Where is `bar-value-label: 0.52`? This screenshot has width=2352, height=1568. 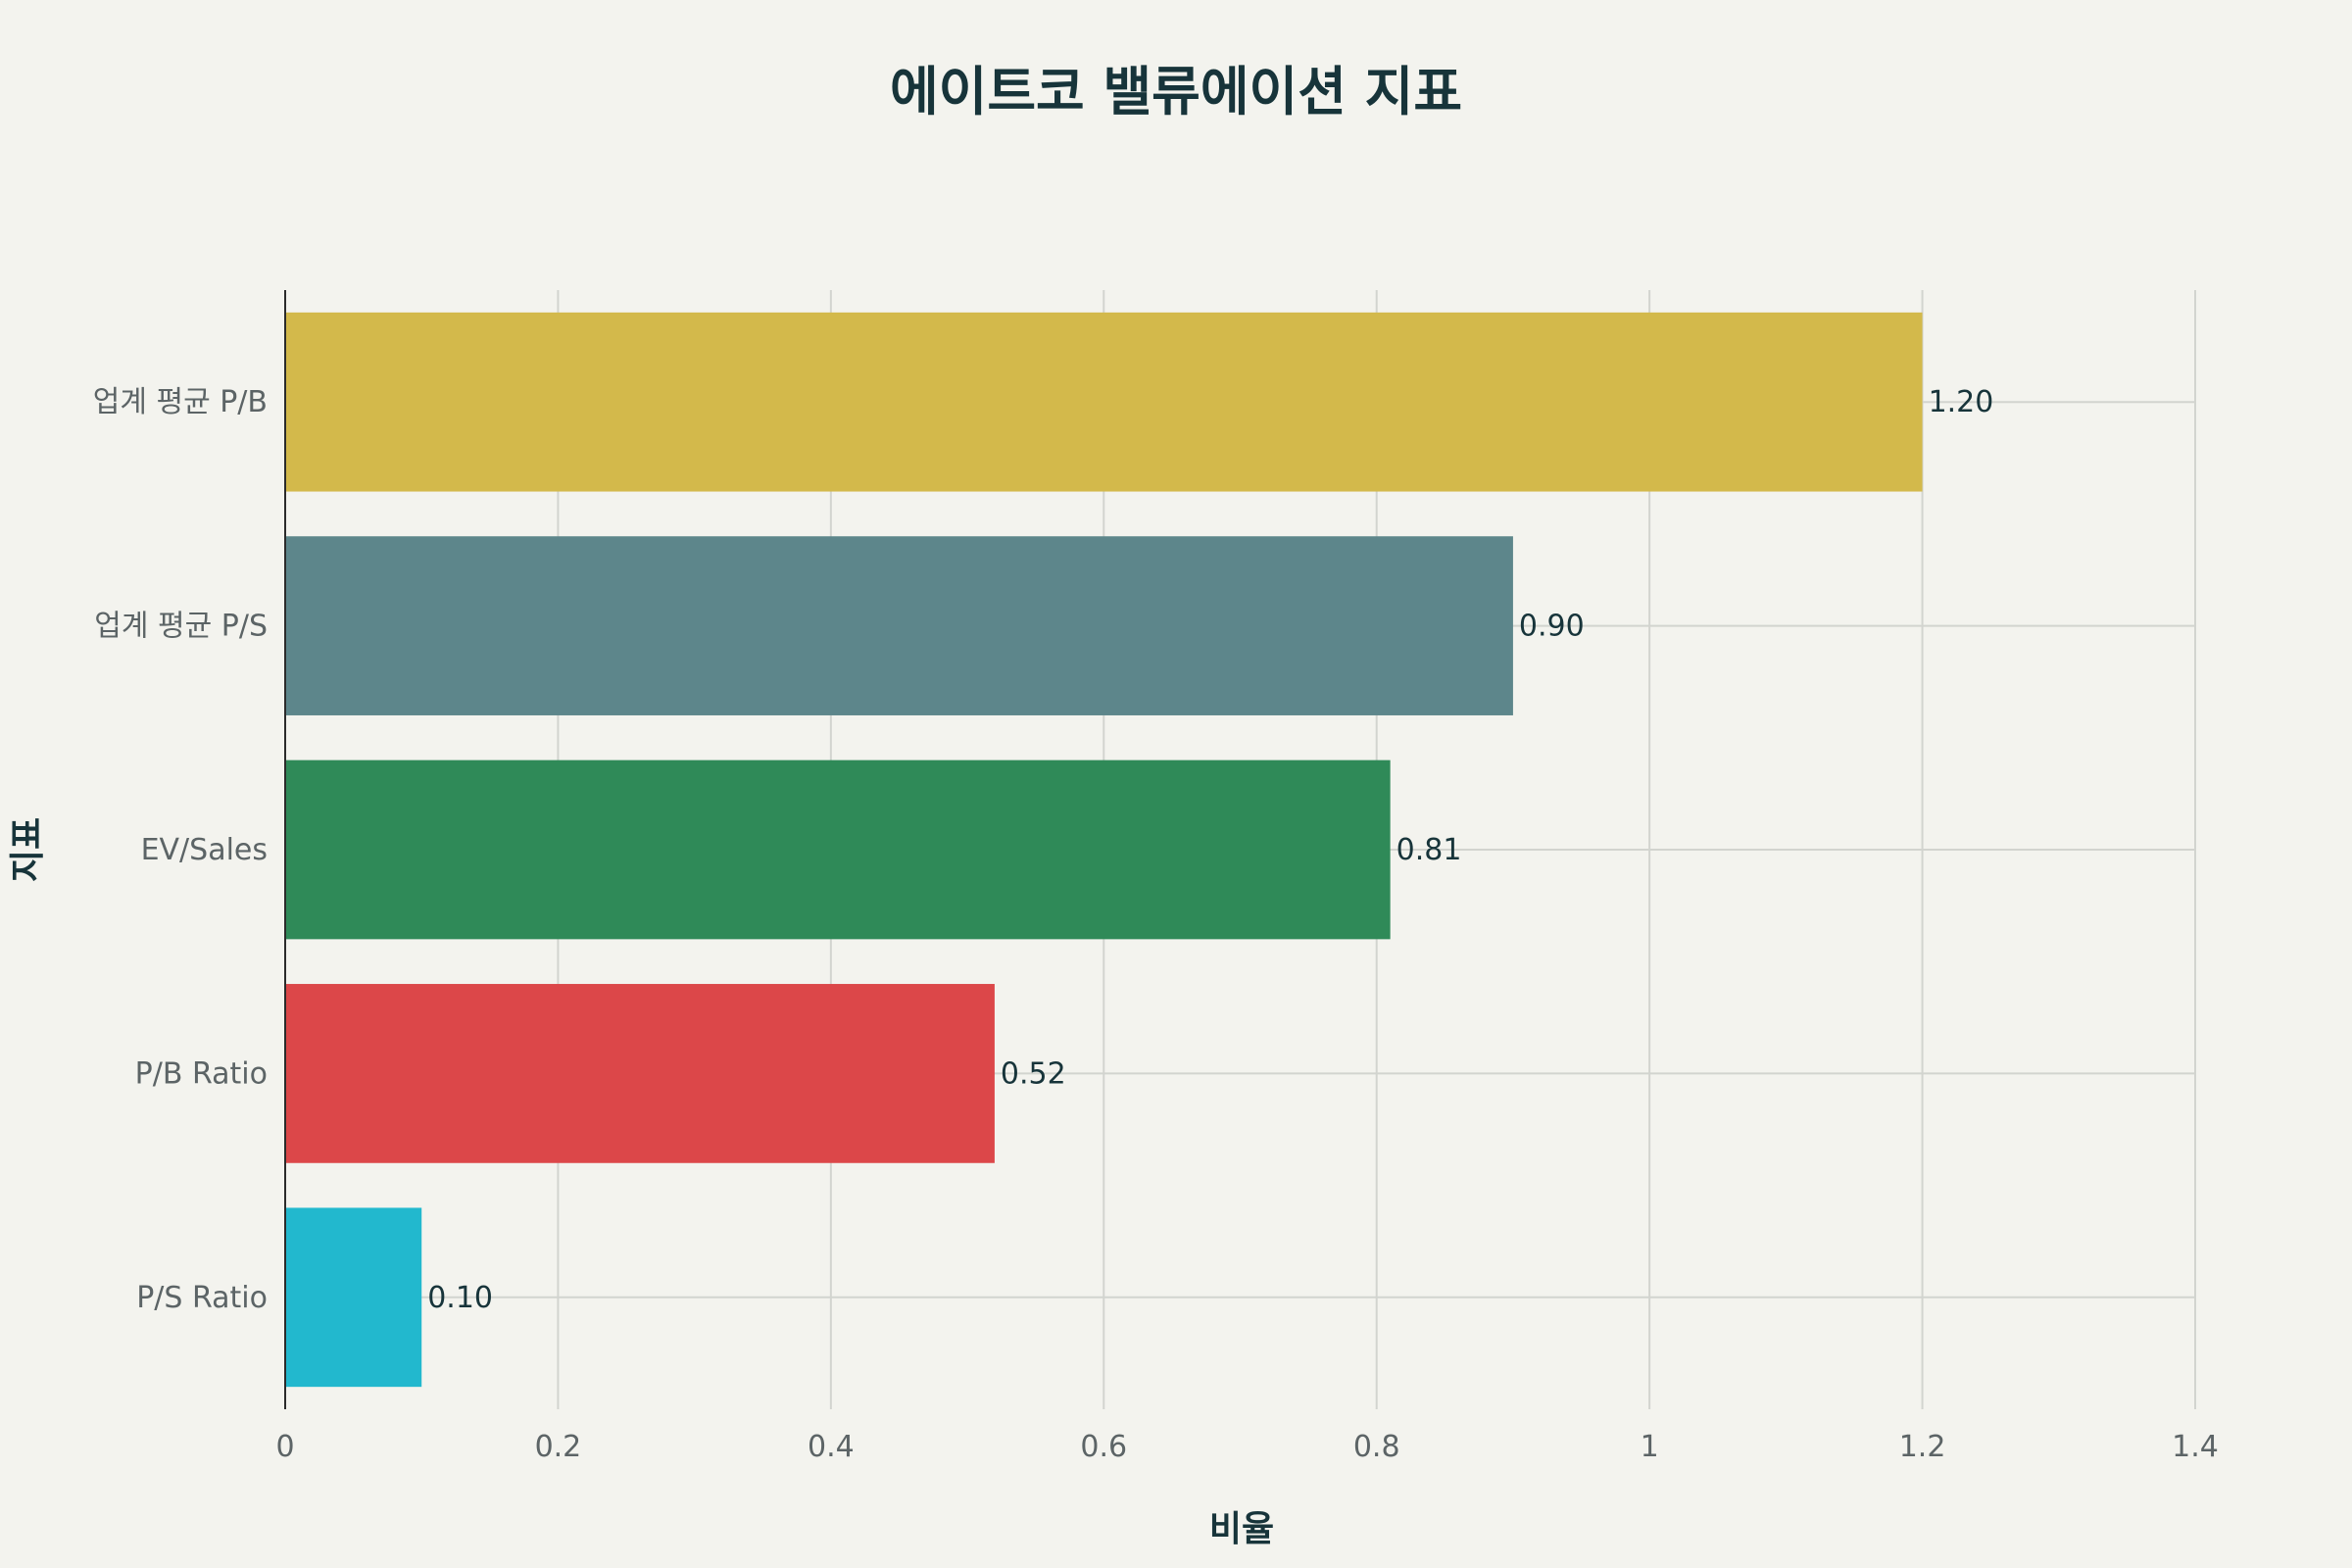
bar-value-label: 0.52 is located at coordinates (1033, 1073).